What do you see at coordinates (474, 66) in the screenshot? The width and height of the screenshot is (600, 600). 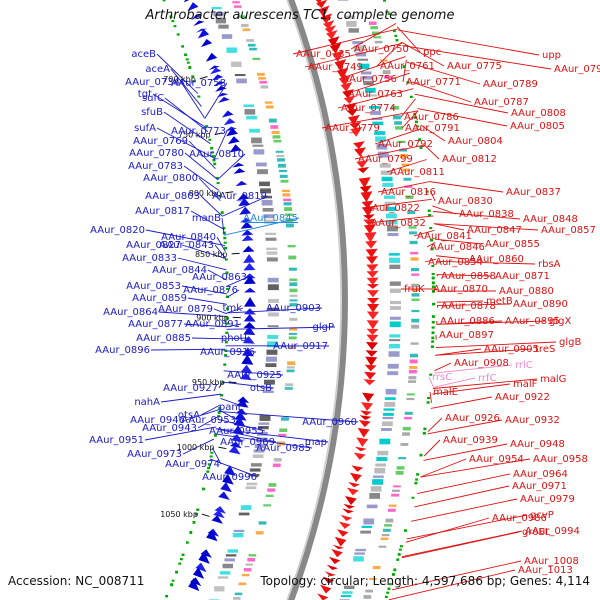 I see `right-gene-label: AAur_0775` at bounding box center [474, 66].